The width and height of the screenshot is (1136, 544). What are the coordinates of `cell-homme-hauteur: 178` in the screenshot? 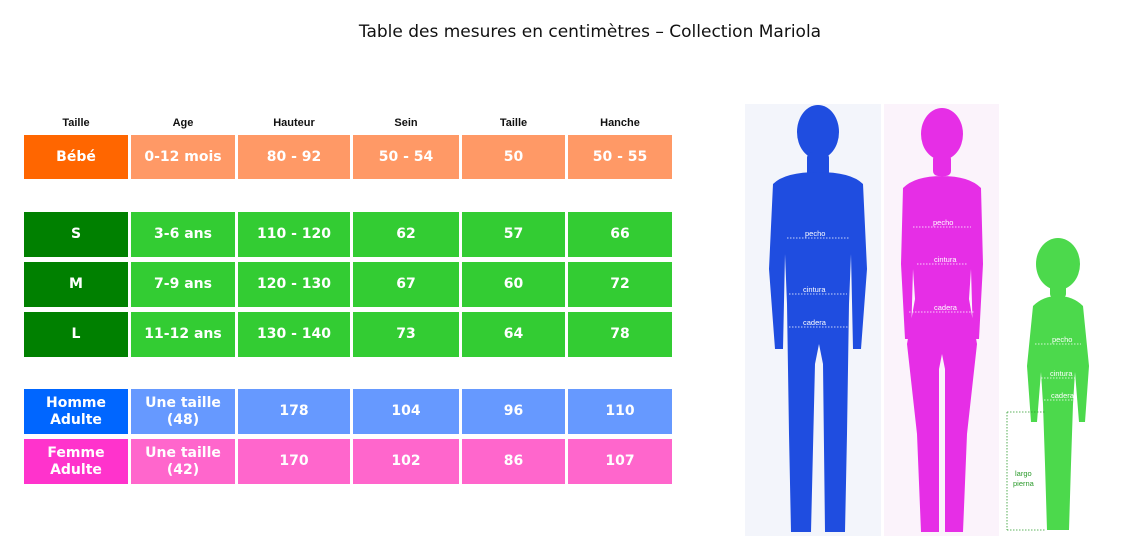 It's located at (294, 411).